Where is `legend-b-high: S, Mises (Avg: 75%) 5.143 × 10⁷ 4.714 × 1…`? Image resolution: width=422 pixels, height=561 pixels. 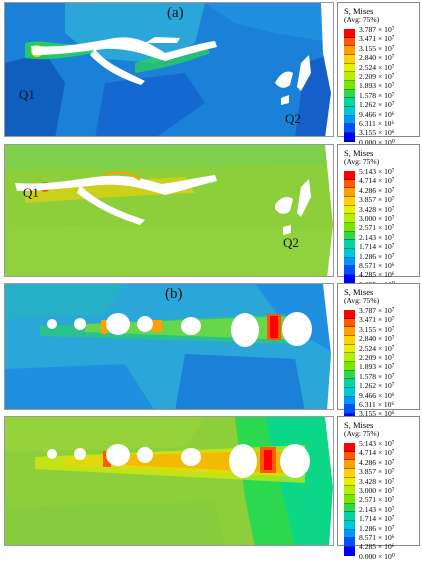 legend-b-high: S, Mises (Avg: 75%) 5.143 × 10⁷ 4.714 × 1… is located at coordinates (378, 488).